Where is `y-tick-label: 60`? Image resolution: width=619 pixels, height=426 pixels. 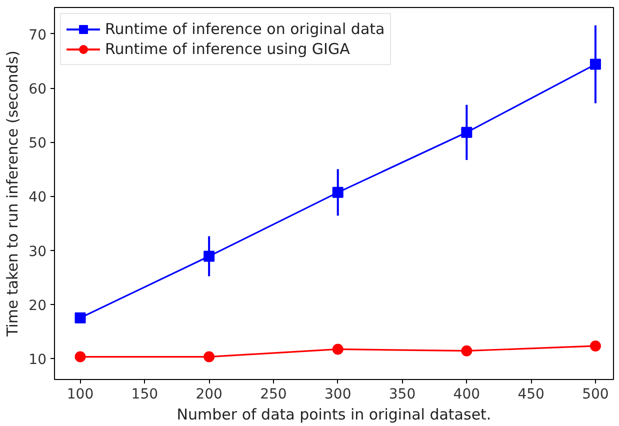 y-tick-label: 60 is located at coordinates (37, 90).